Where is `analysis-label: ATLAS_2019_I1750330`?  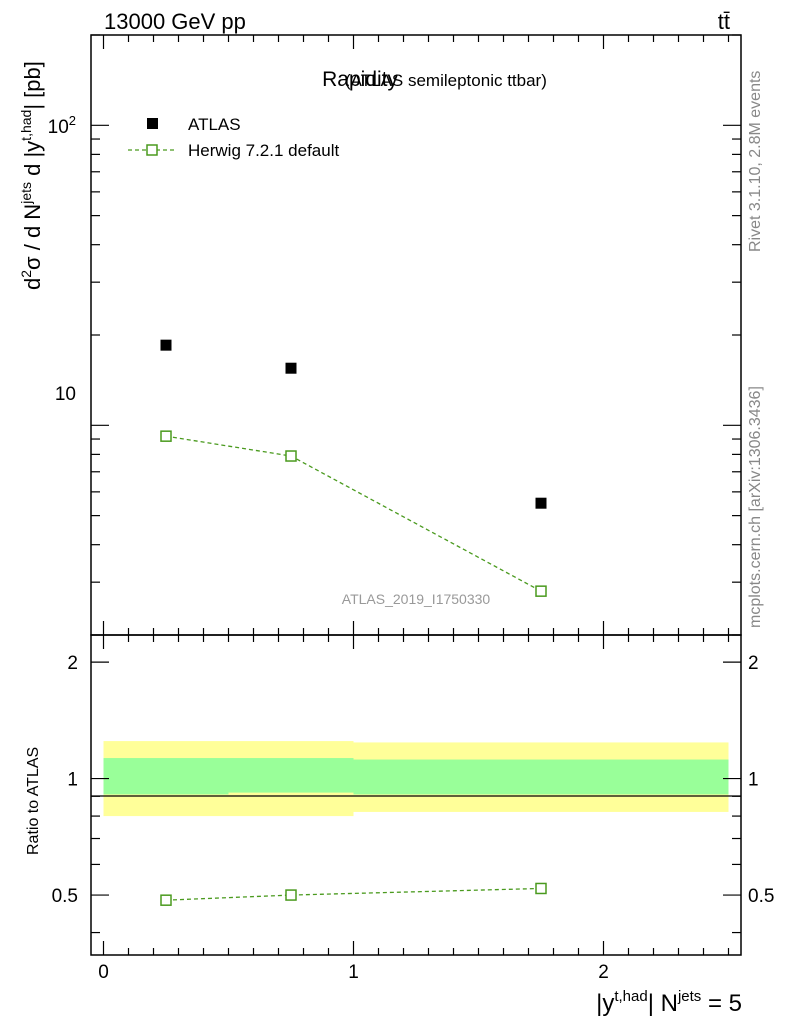
analysis-label: ATLAS_2019_I1750330 is located at coordinates (416, 599).